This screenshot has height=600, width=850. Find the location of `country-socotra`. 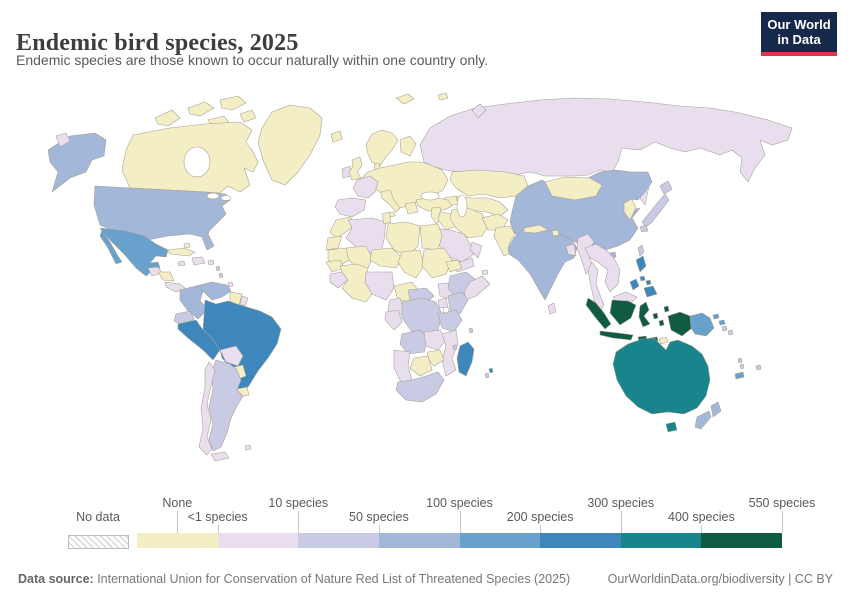

country-socotra is located at coordinates (485, 272).